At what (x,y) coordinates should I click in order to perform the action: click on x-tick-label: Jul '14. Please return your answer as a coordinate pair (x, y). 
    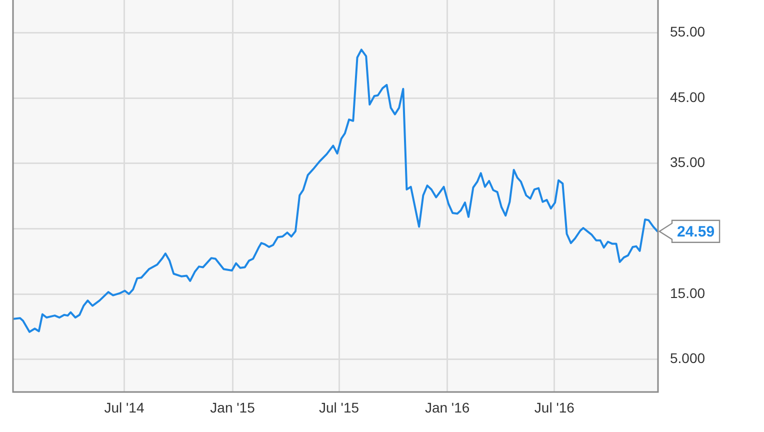
    Looking at the image, I should click on (124, 407).